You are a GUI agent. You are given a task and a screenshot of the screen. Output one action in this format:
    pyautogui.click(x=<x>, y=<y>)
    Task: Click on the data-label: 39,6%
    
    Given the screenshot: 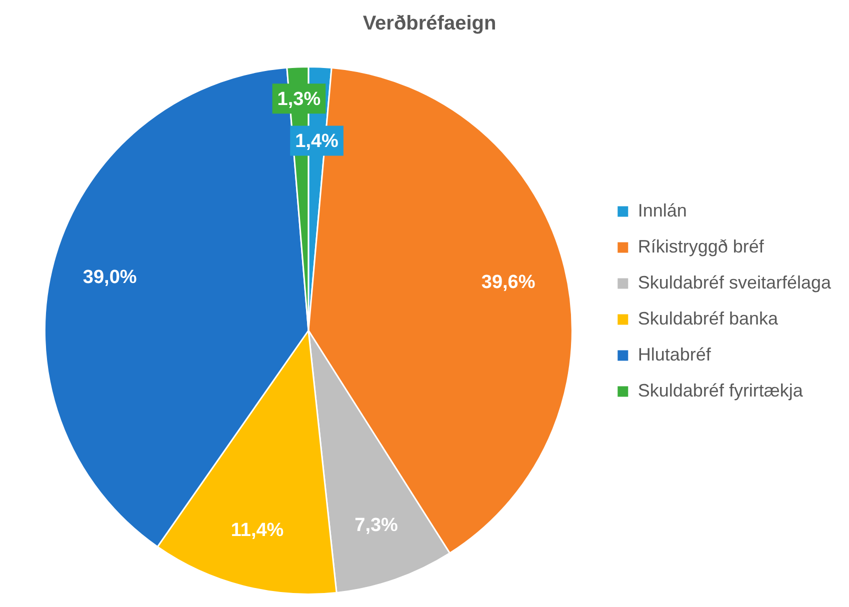 What is the action you would take?
    pyautogui.click(x=508, y=283)
    